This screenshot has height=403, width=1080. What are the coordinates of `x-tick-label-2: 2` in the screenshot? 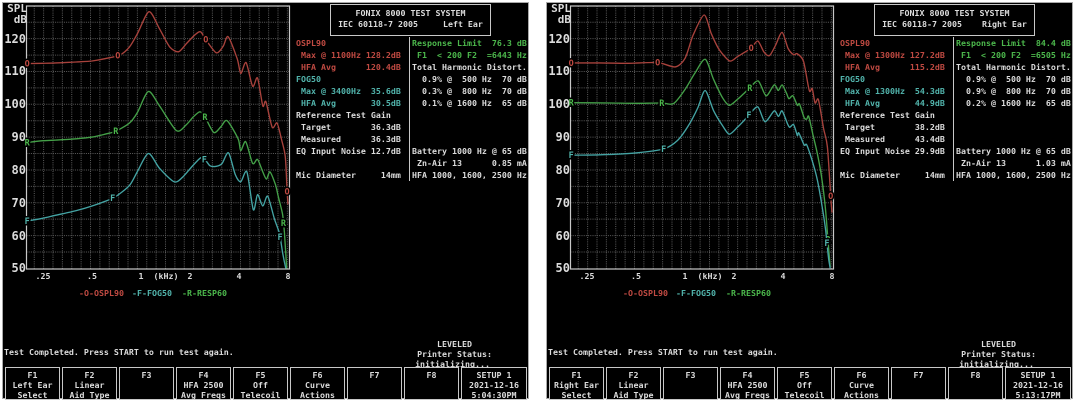 It's located at (190, 275).